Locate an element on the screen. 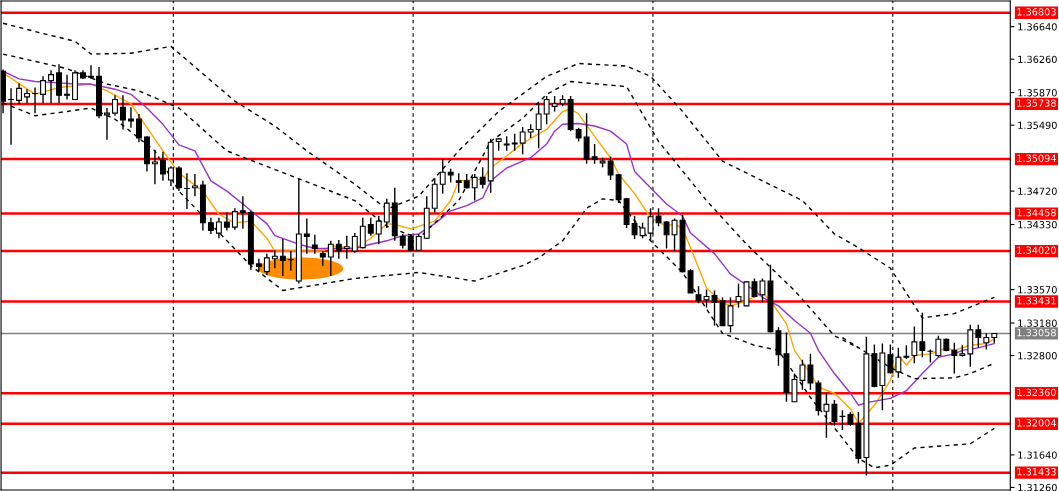 The height and width of the screenshot is (491, 1059). y-tick-label: 1.36640 is located at coordinates (1037, 27).